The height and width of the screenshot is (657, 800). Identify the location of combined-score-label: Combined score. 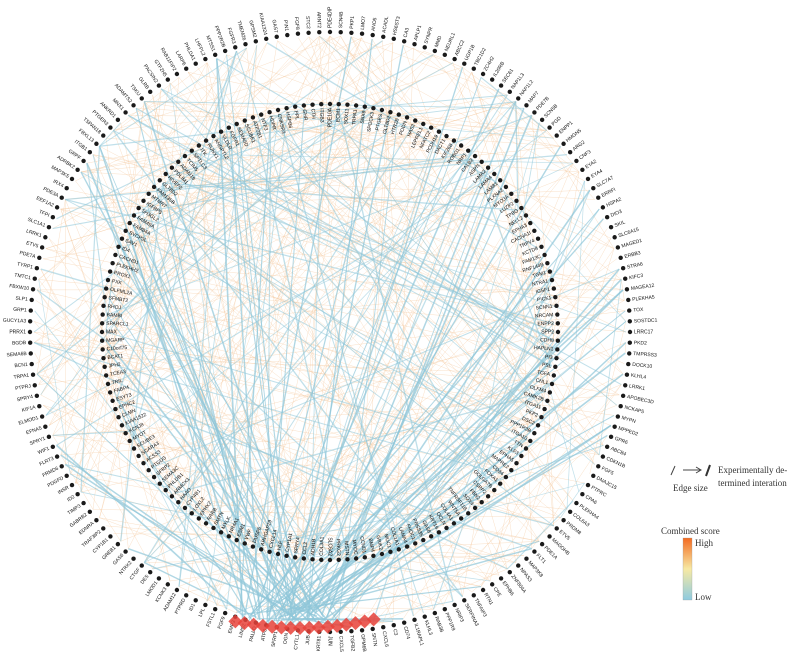
(690, 531).